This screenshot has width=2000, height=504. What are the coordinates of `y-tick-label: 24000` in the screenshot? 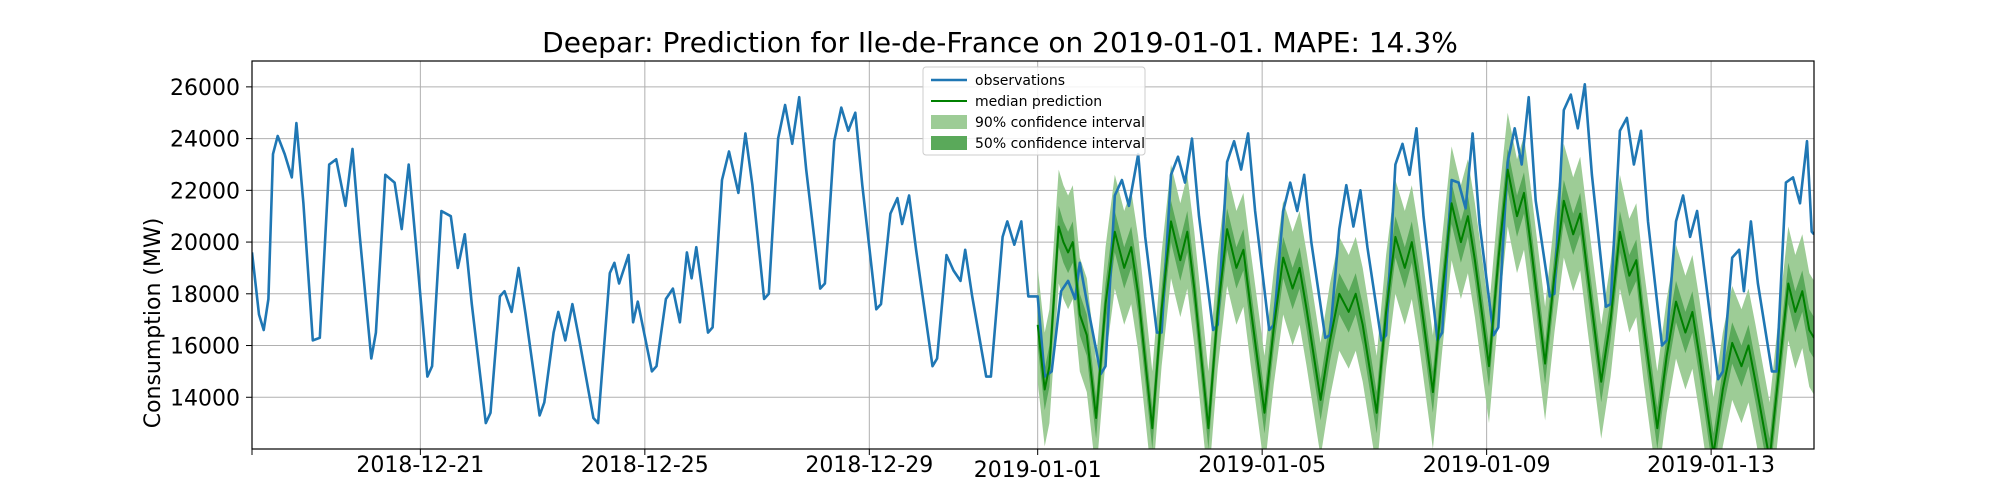 It's located at (205, 140).